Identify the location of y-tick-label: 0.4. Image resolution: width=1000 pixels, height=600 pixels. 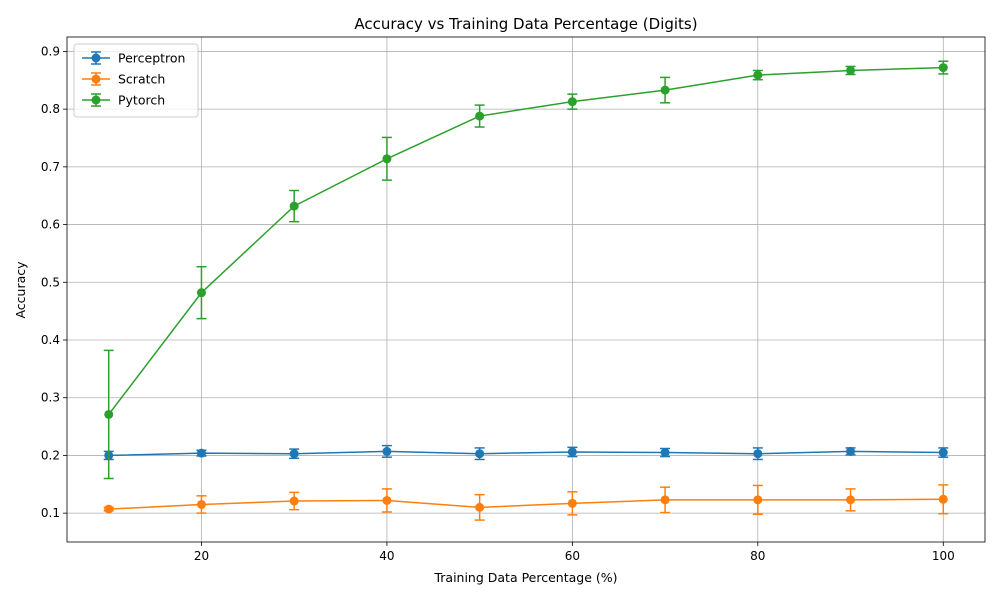
(50, 340).